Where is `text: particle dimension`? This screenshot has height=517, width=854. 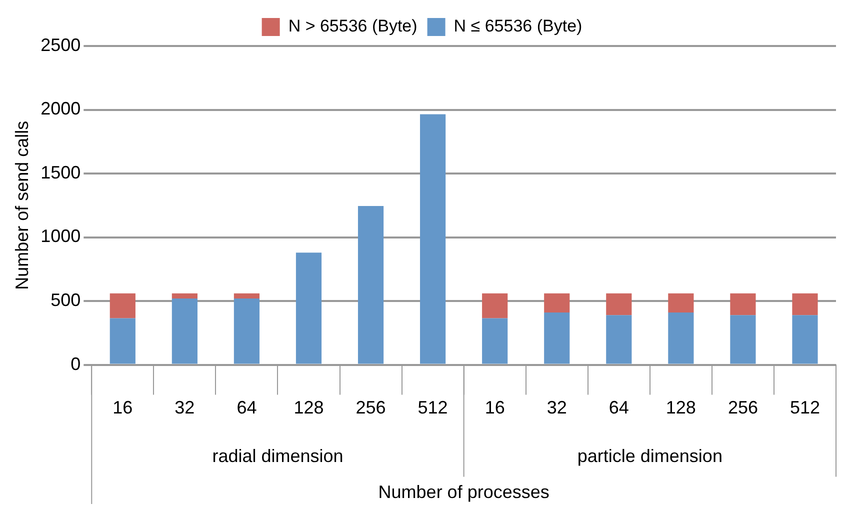
text: particle dimension is located at coordinates (649, 456).